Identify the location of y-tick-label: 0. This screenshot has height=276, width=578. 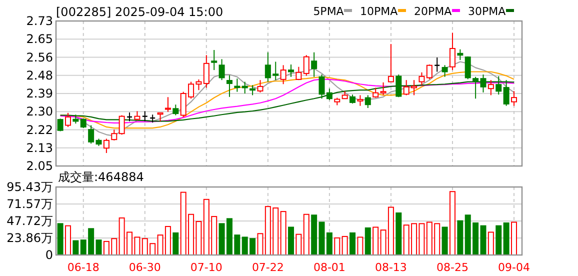
(49, 255).